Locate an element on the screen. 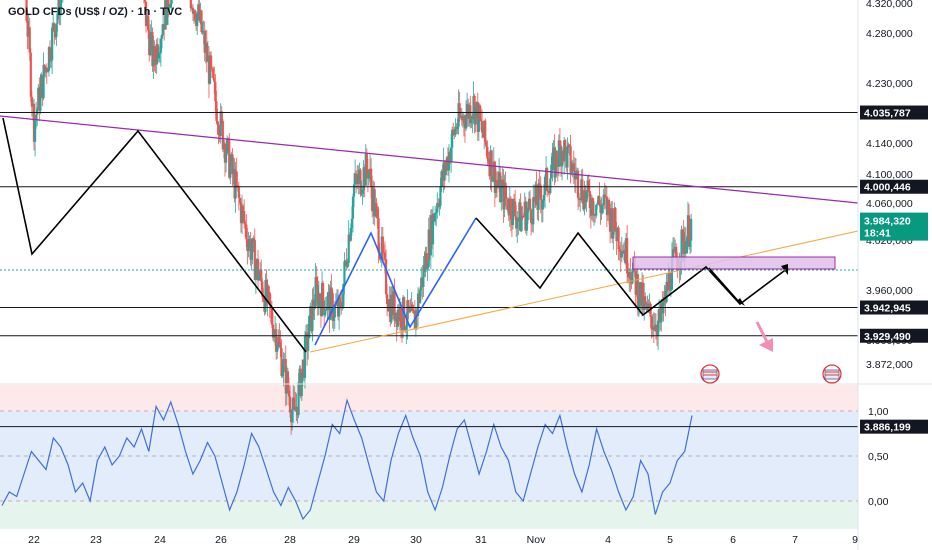 The image size is (932, 550). y-tick-label: 3.872,000 is located at coordinates (889, 365).